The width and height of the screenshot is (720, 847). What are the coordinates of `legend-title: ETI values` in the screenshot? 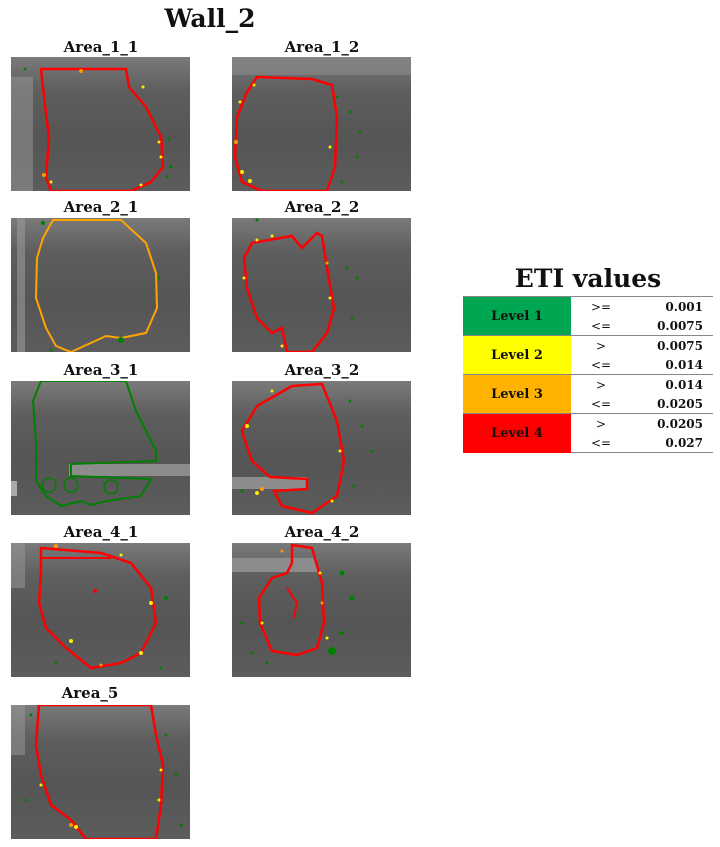 It's located at (588, 278).